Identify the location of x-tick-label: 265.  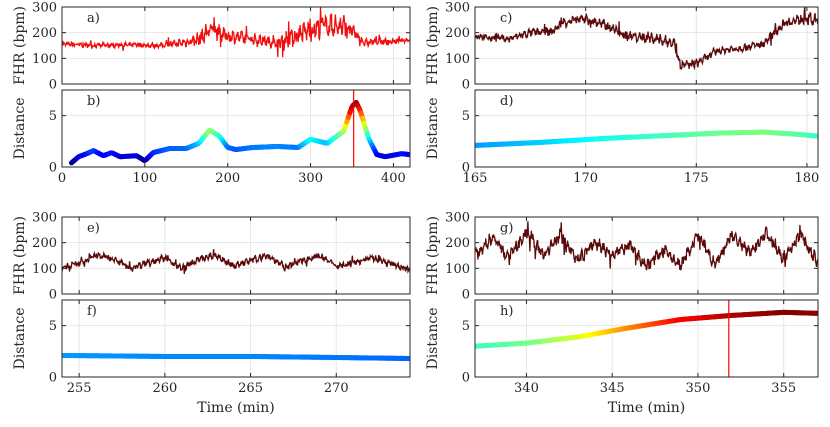
(250, 388).